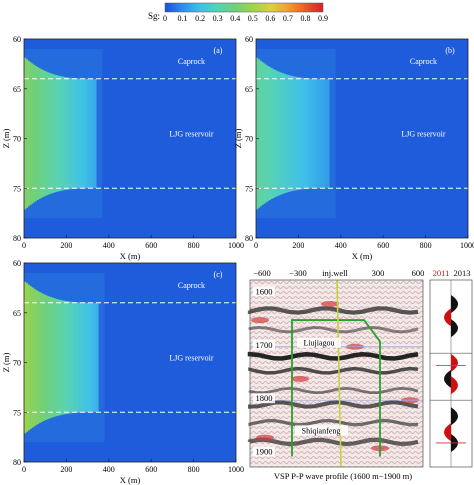  I want to click on panel-label: (b), so click(450, 50).